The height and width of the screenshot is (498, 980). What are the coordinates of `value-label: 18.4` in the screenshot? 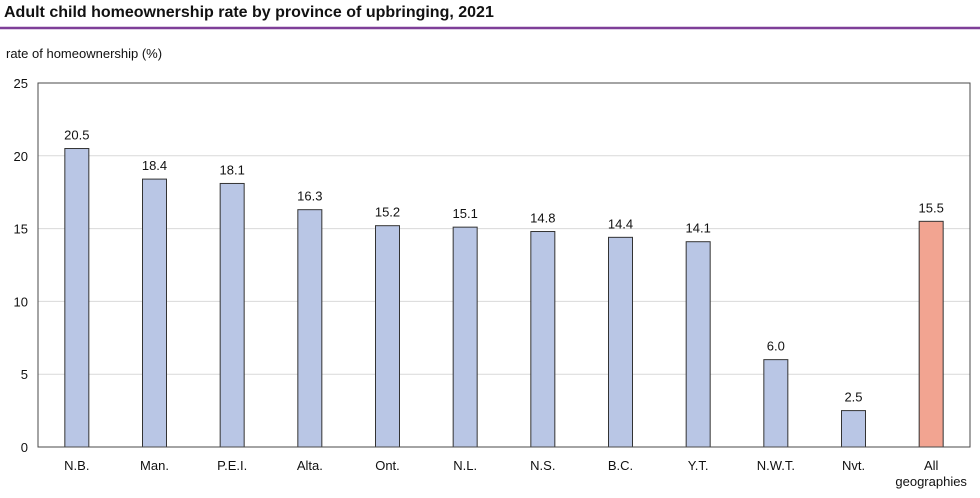 It's located at (154, 165).